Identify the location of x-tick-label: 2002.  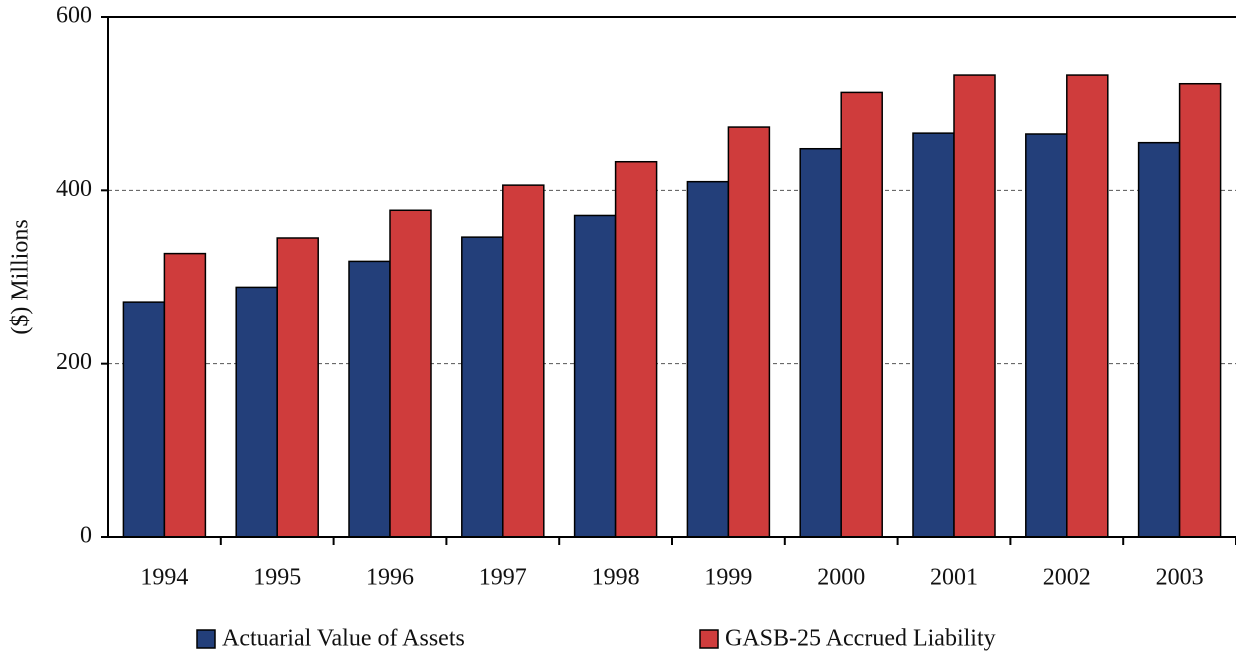
(1067, 578).